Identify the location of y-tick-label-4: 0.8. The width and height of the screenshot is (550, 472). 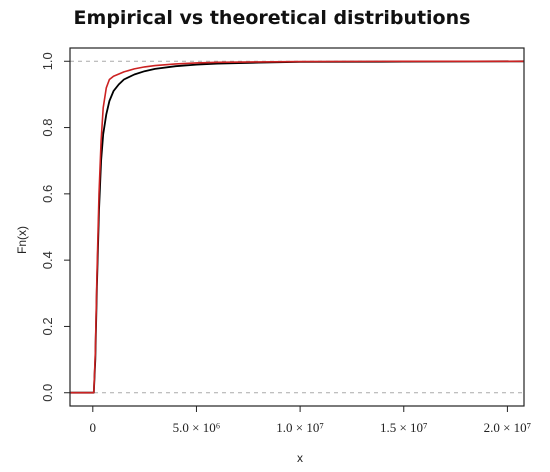
(47, 128).